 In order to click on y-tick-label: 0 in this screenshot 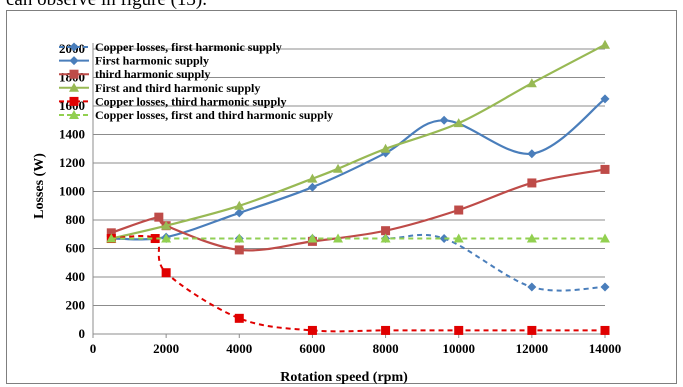, I will do `click(82, 333)`.